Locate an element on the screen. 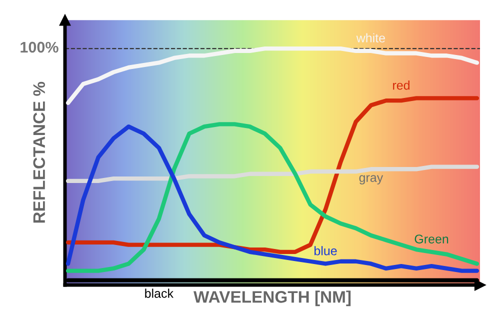 The width and height of the screenshot is (500, 325). series-label: white is located at coordinates (370, 37).